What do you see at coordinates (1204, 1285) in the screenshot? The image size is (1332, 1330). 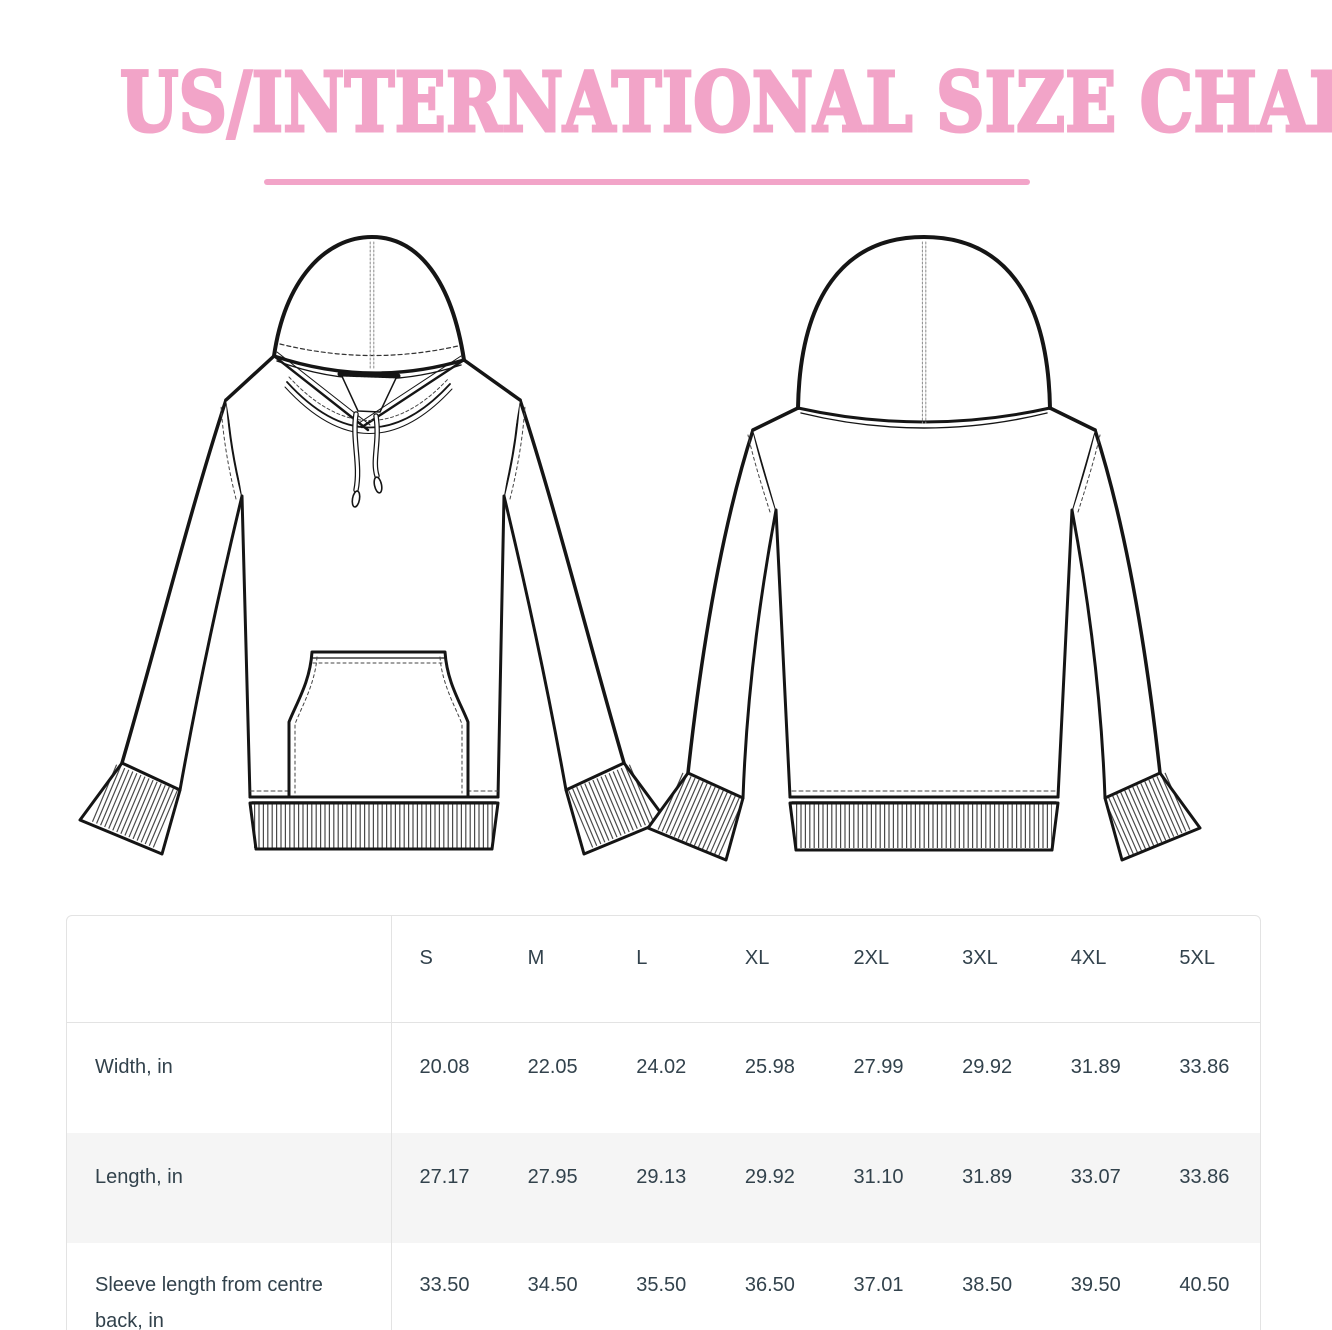 I see `size-value: 40.50` at bounding box center [1204, 1285].